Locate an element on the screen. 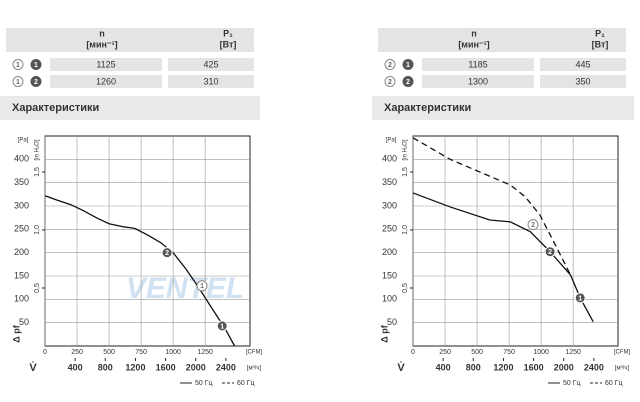 This screenshot has height=402, width=640. cell-n: 1125 is located at coordinates (105, 64).